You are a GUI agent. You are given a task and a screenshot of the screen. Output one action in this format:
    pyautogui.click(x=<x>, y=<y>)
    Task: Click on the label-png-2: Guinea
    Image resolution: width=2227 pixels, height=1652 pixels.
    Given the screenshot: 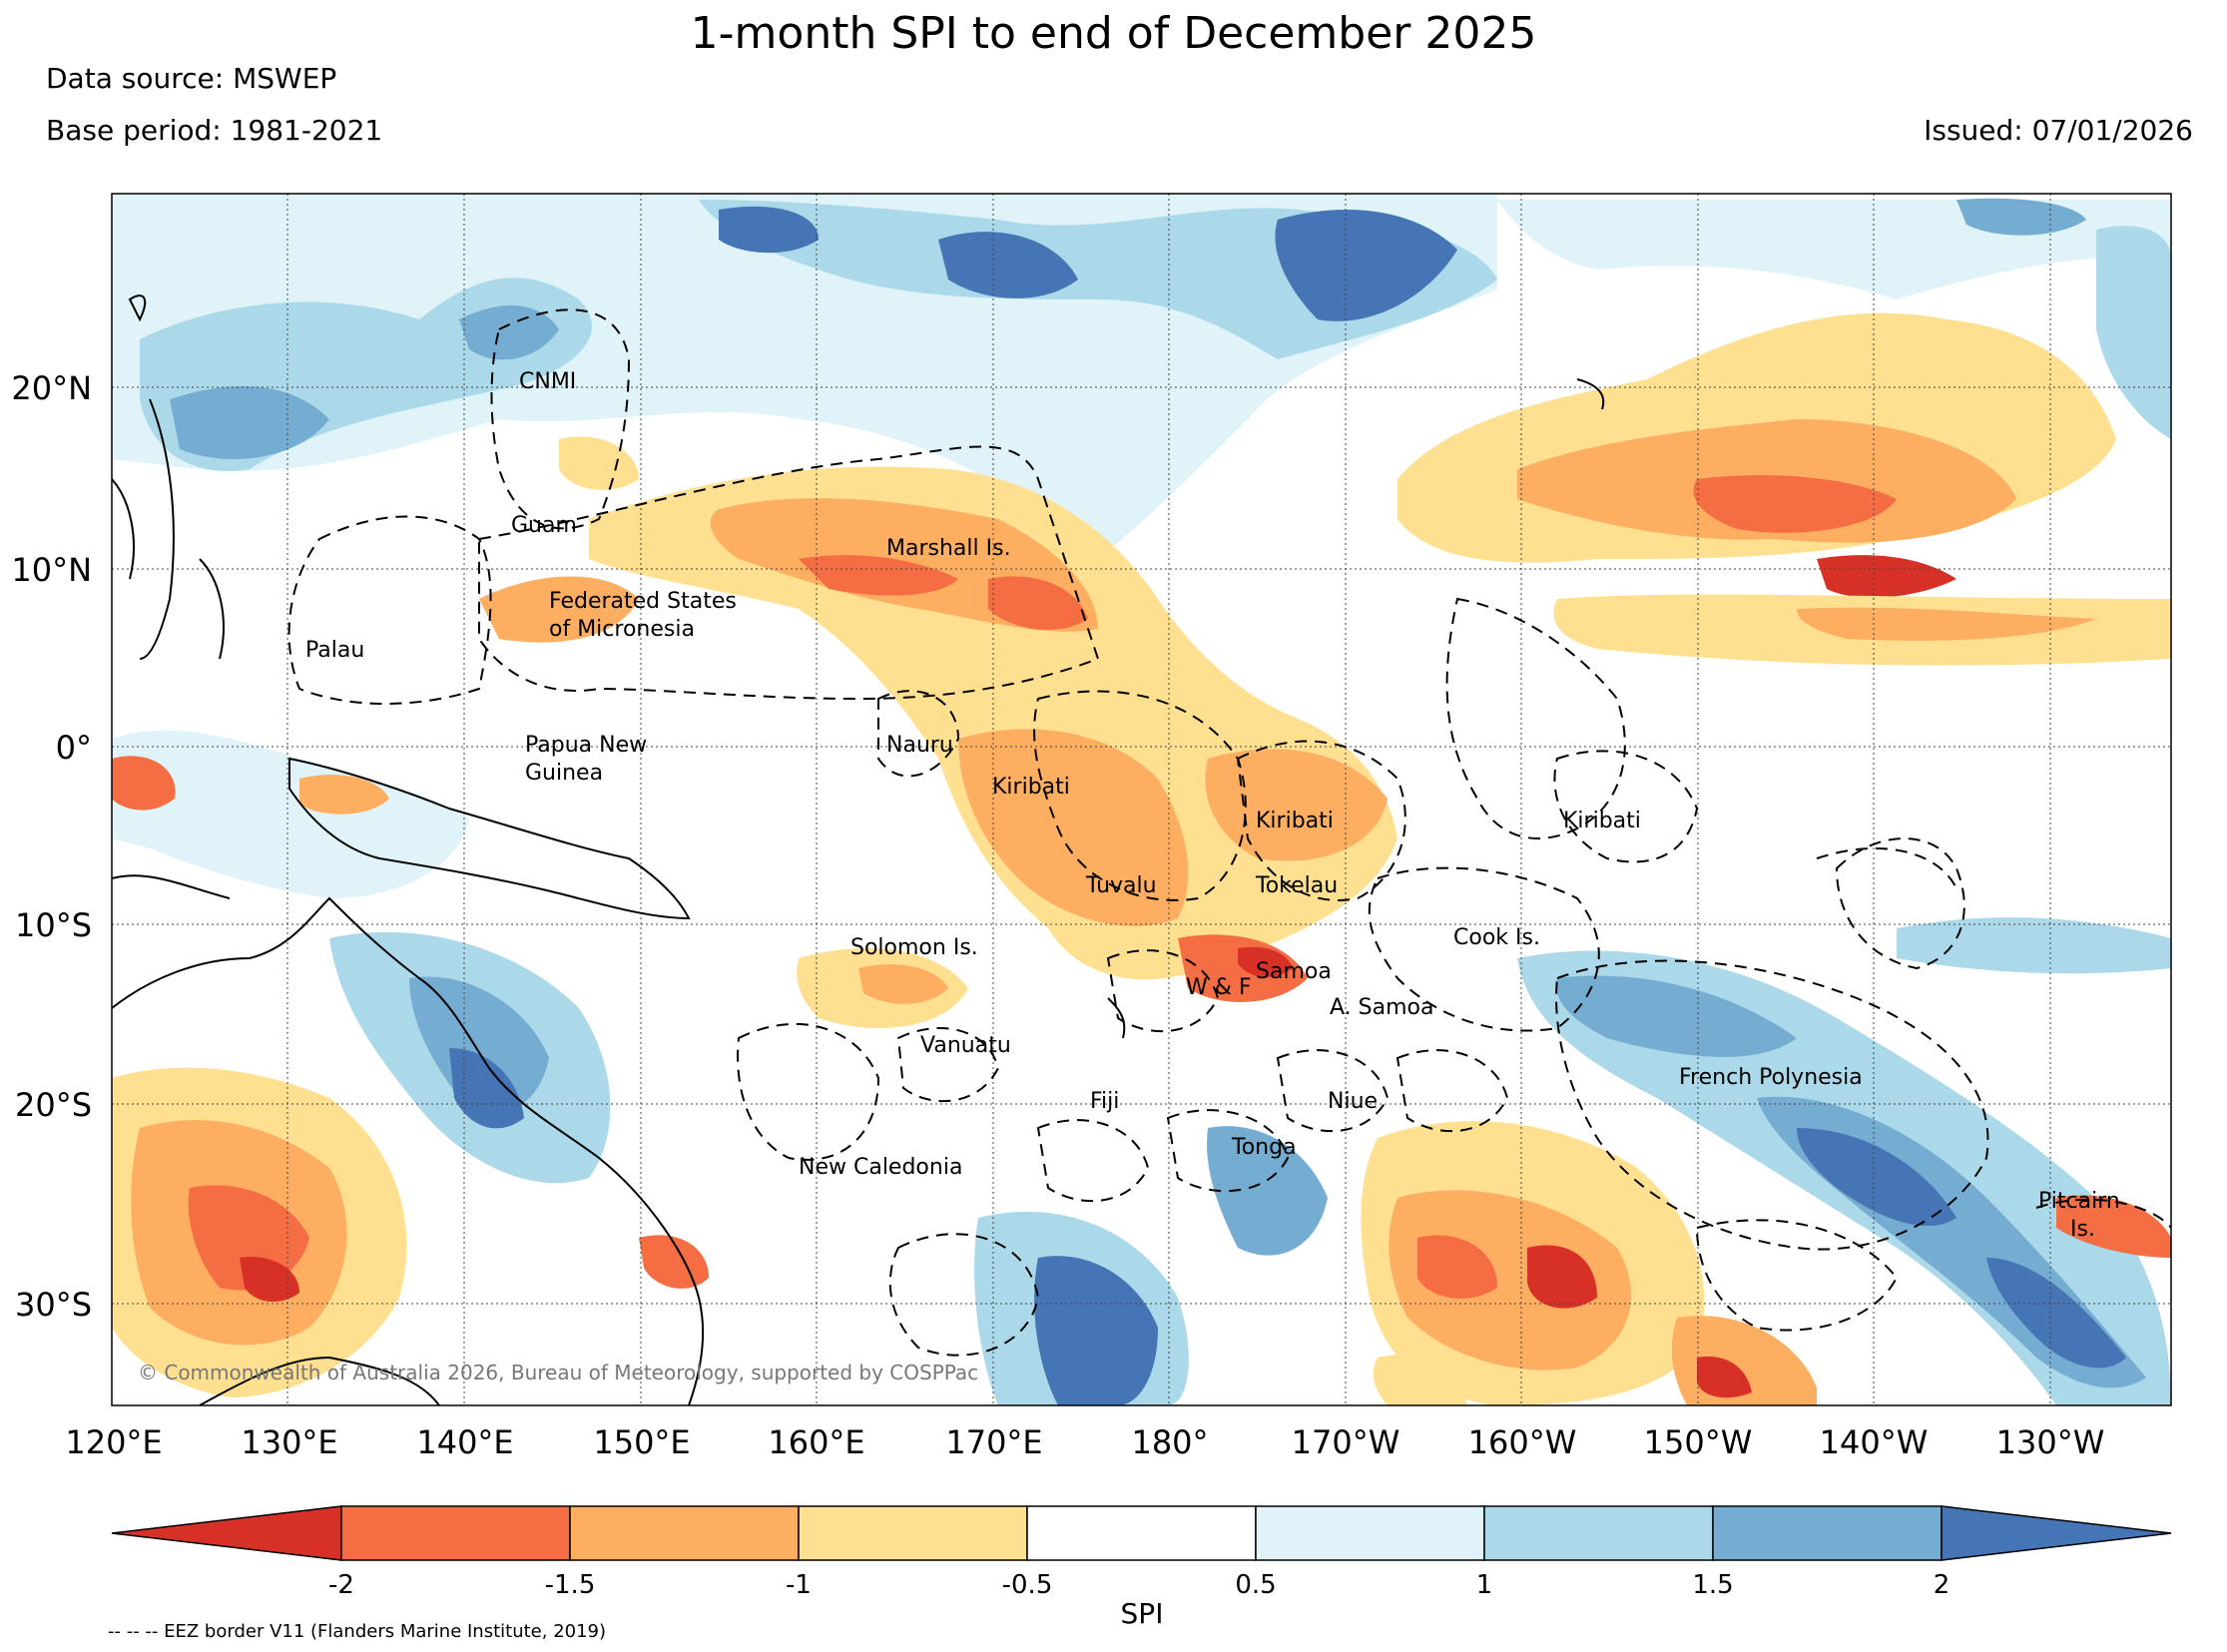 What is the action you would take?
    pyautogui.click(x=564, y=773)
    